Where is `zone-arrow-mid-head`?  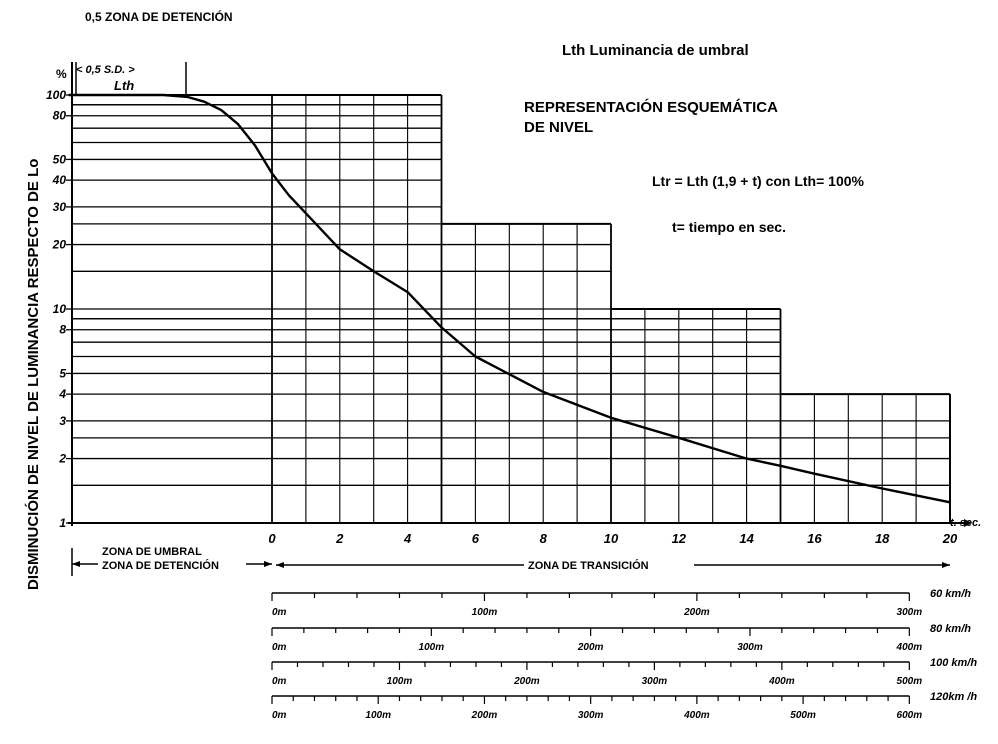 zone-arrow-mid-head is located at coordinates (268, 564).